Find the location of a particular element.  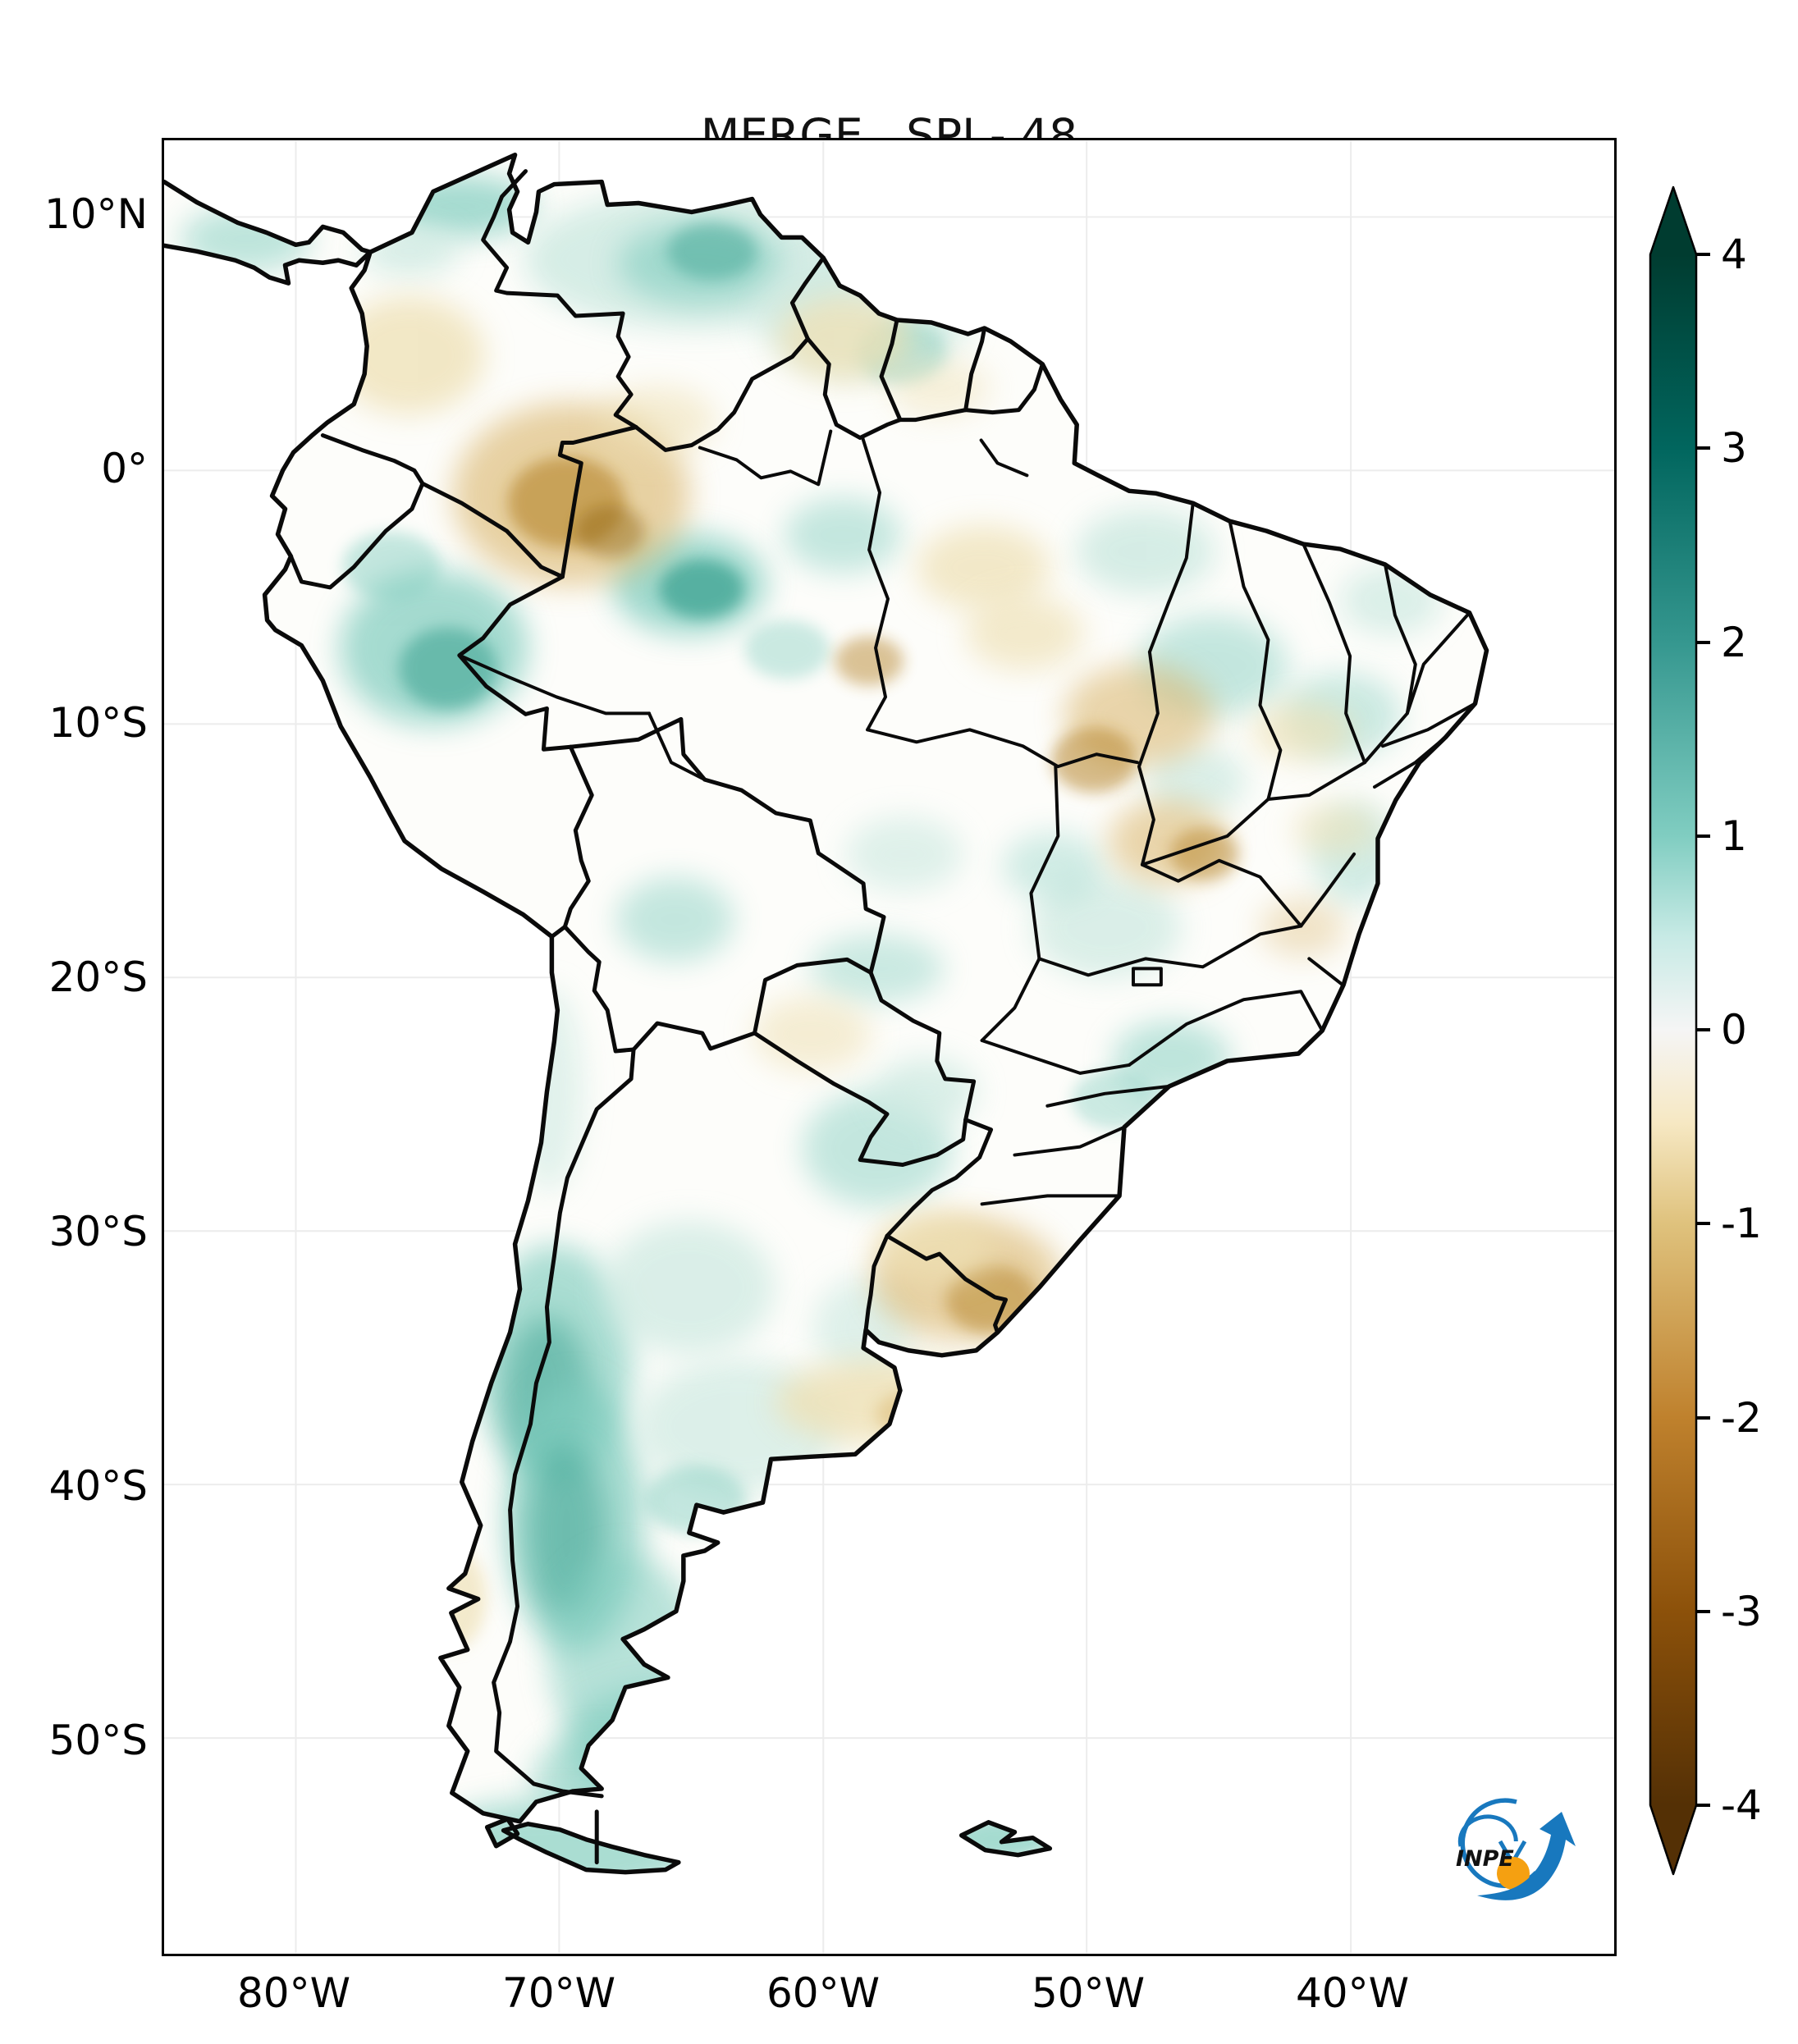

colorbar-tick-label: 4 is located at coordinates (1734, 254).